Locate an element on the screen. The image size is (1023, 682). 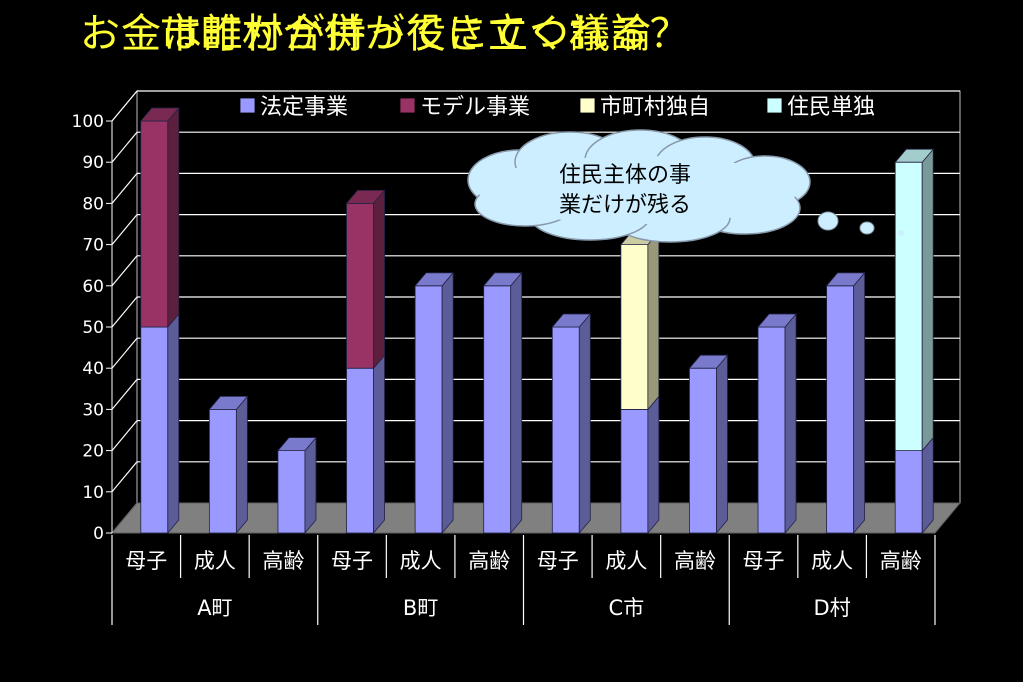
chart-legend: 法定事業 モデル事業 市町村独自 住民単独 is located at coordinates (557, 107).